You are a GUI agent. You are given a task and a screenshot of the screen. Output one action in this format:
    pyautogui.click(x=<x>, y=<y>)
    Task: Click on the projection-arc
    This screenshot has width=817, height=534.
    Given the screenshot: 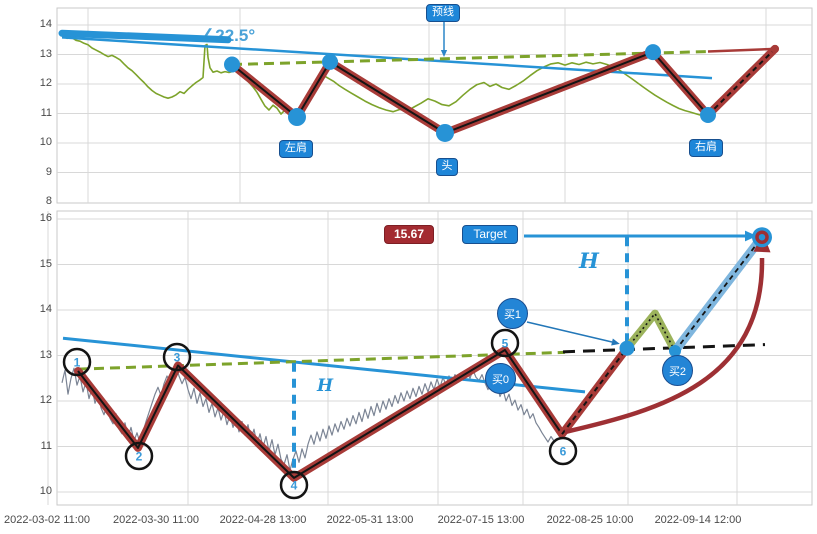 What is the action you would take?
    pyautogui.click(x=664, y=346)
    